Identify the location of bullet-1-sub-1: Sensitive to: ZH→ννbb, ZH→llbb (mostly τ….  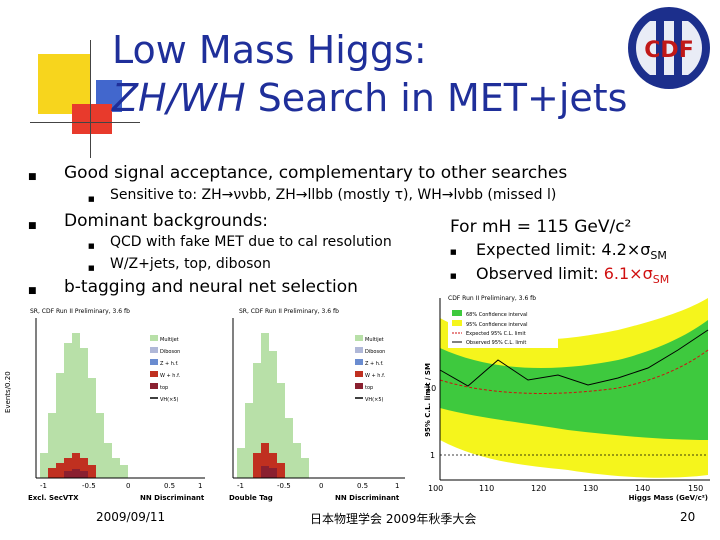
(333, 195).